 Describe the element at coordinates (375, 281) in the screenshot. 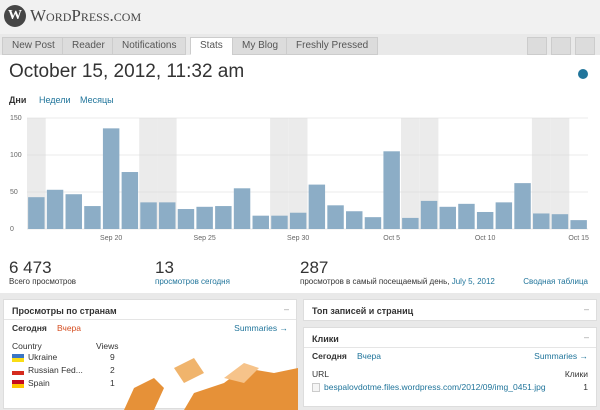

I see `stat-label-text: просмотров в самый посещаемый день,` at that location.